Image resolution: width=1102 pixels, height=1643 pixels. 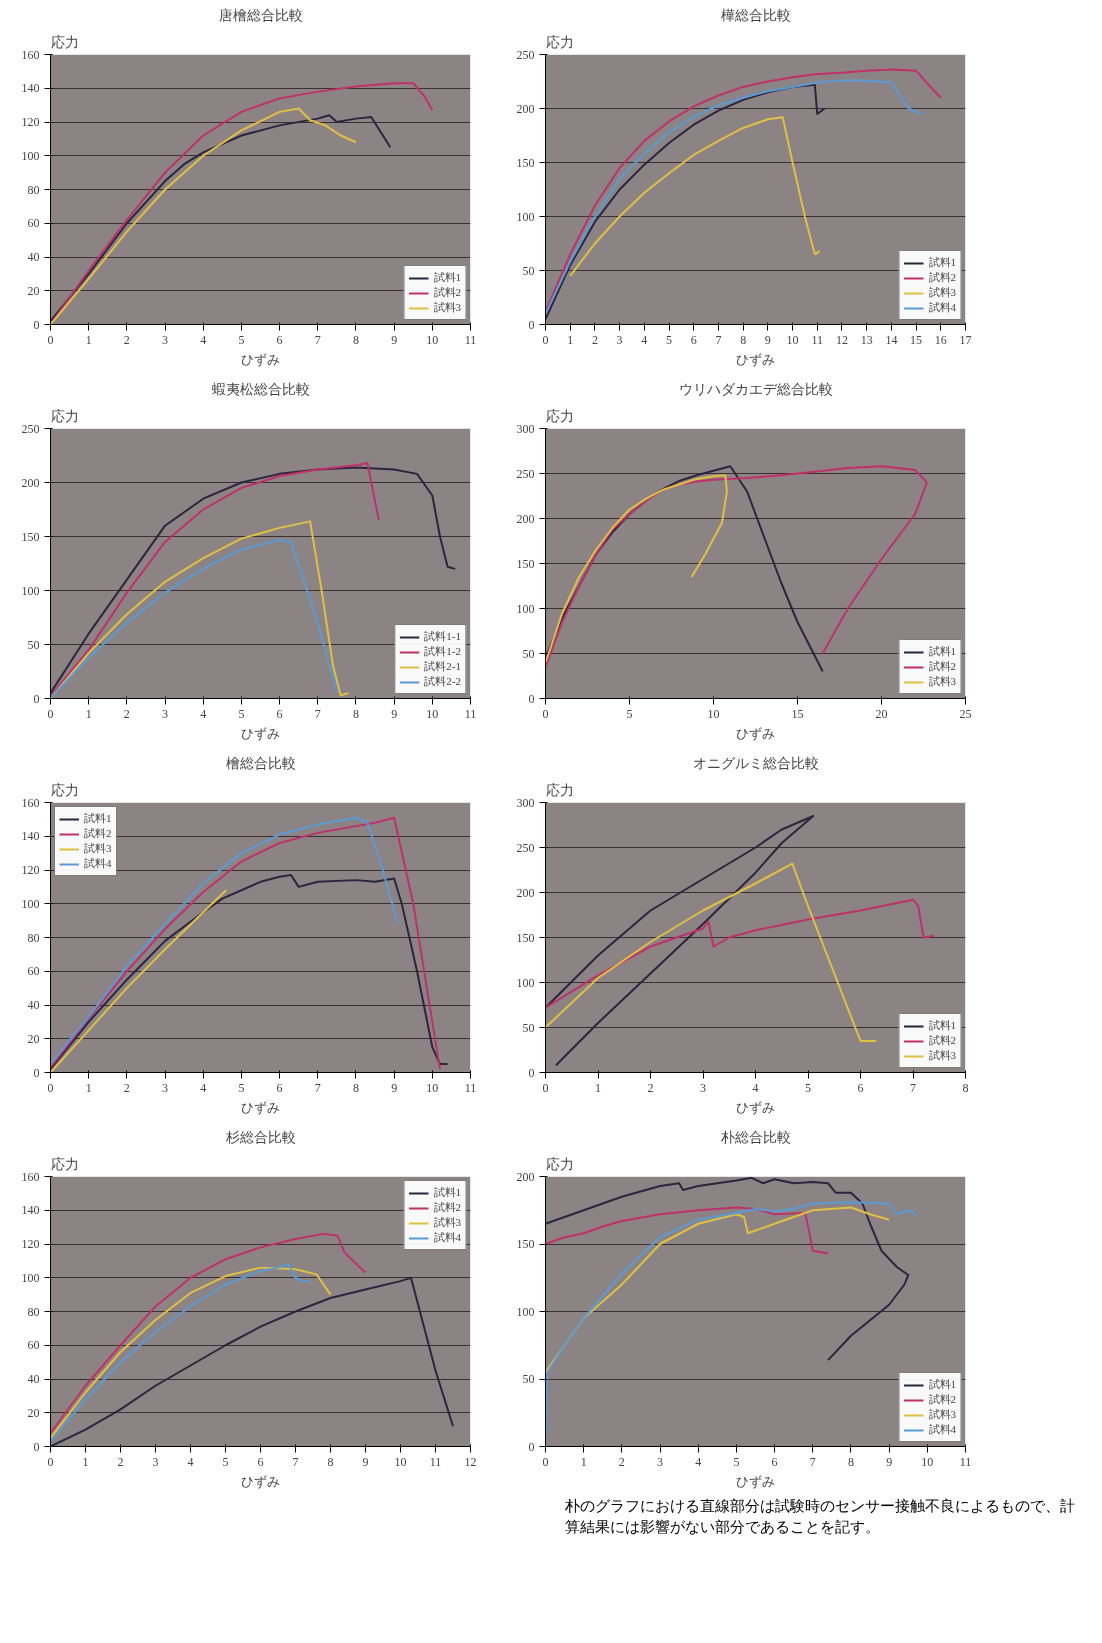 I want to click on chart-title: オニグルミ総合比較, so click(x=755, y=763).